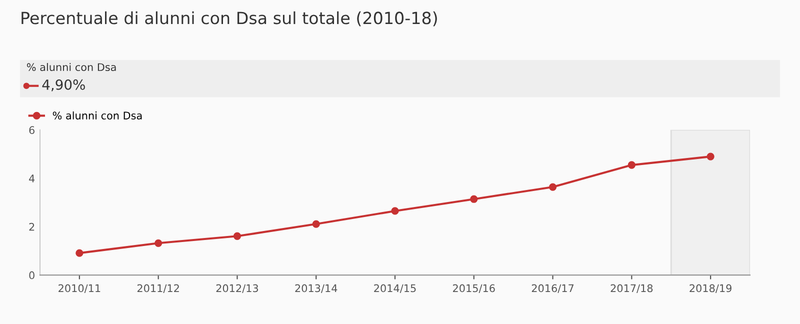 This screenshot has height=324, width=800. I want to click on x-tick-label: 2015/16, so click(474, 288).